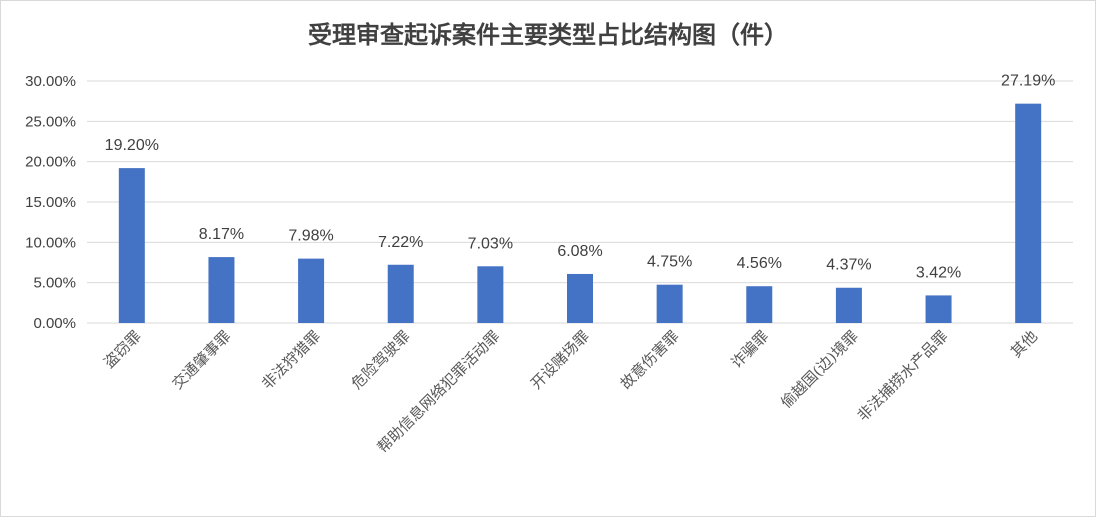  I want to click on y-tick-label: 15.00%, so click(50, 202).